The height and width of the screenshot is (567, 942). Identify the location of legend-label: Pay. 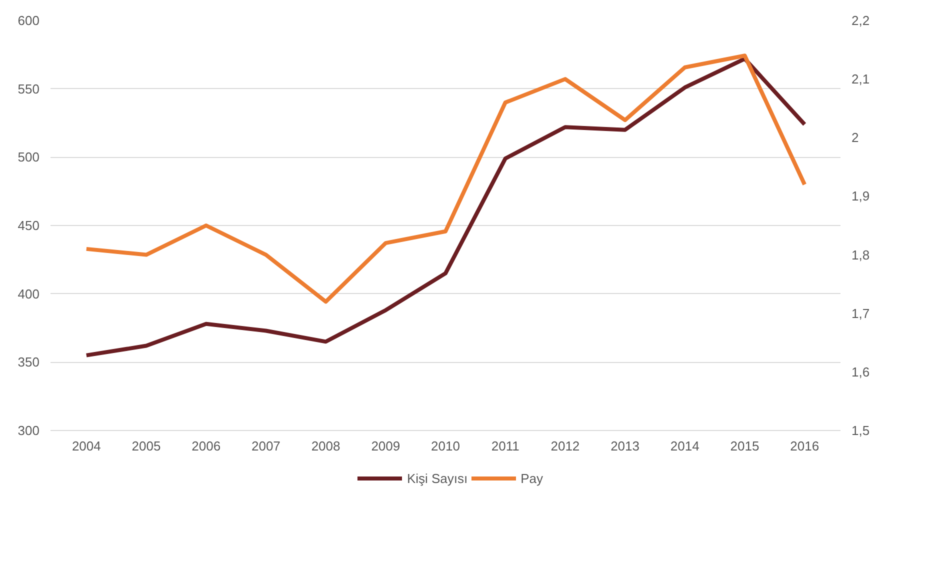
(532, 478).